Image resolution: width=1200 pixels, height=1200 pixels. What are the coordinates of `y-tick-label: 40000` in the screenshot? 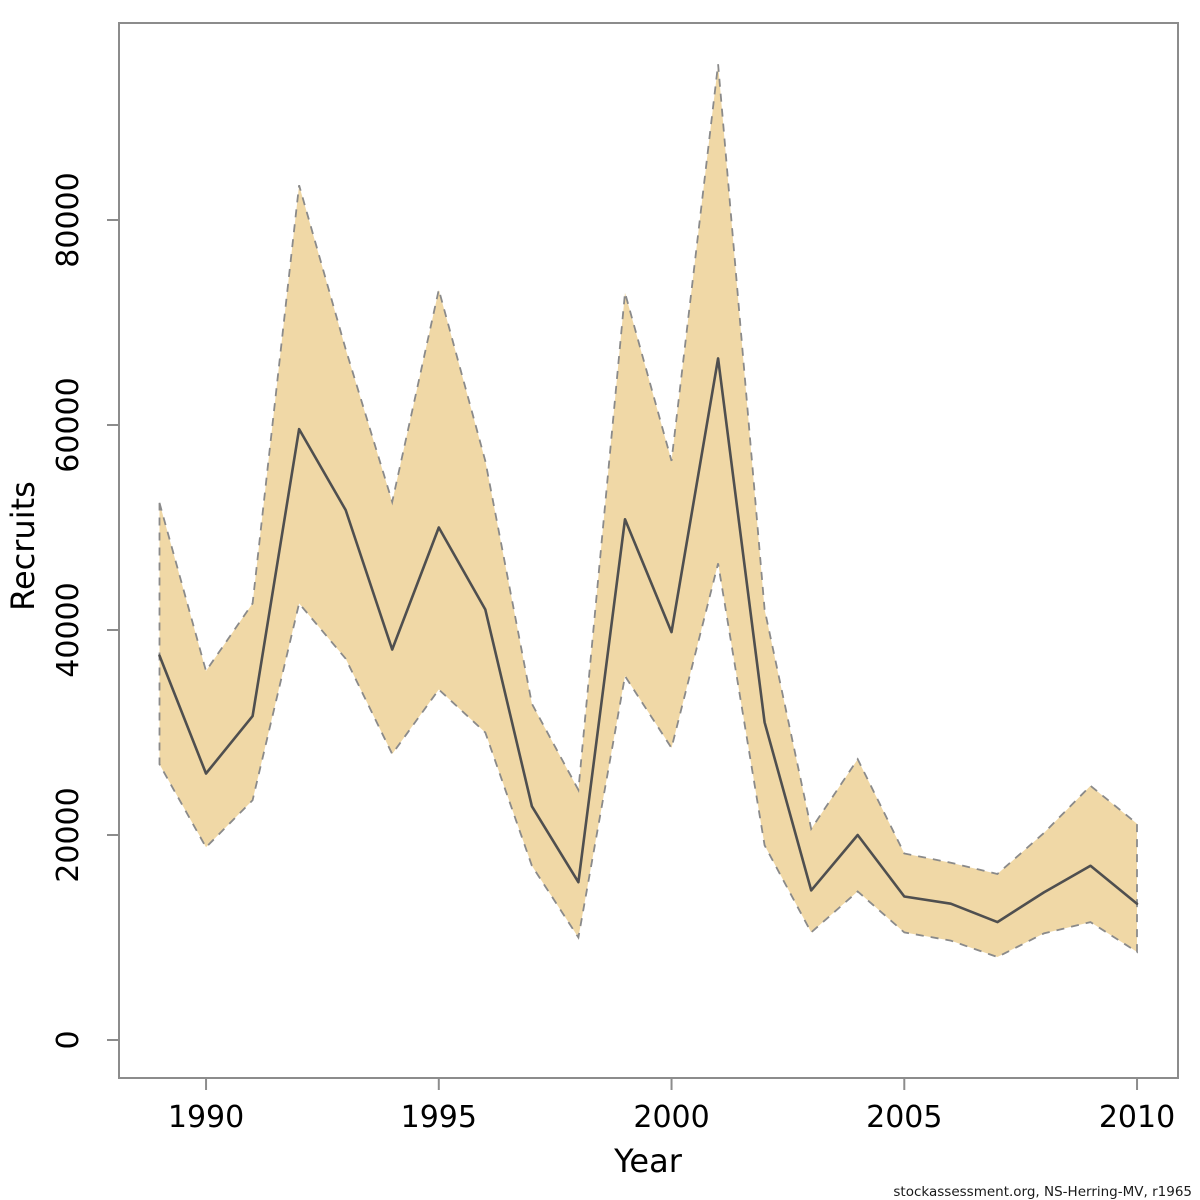 It's located at (68, 629).